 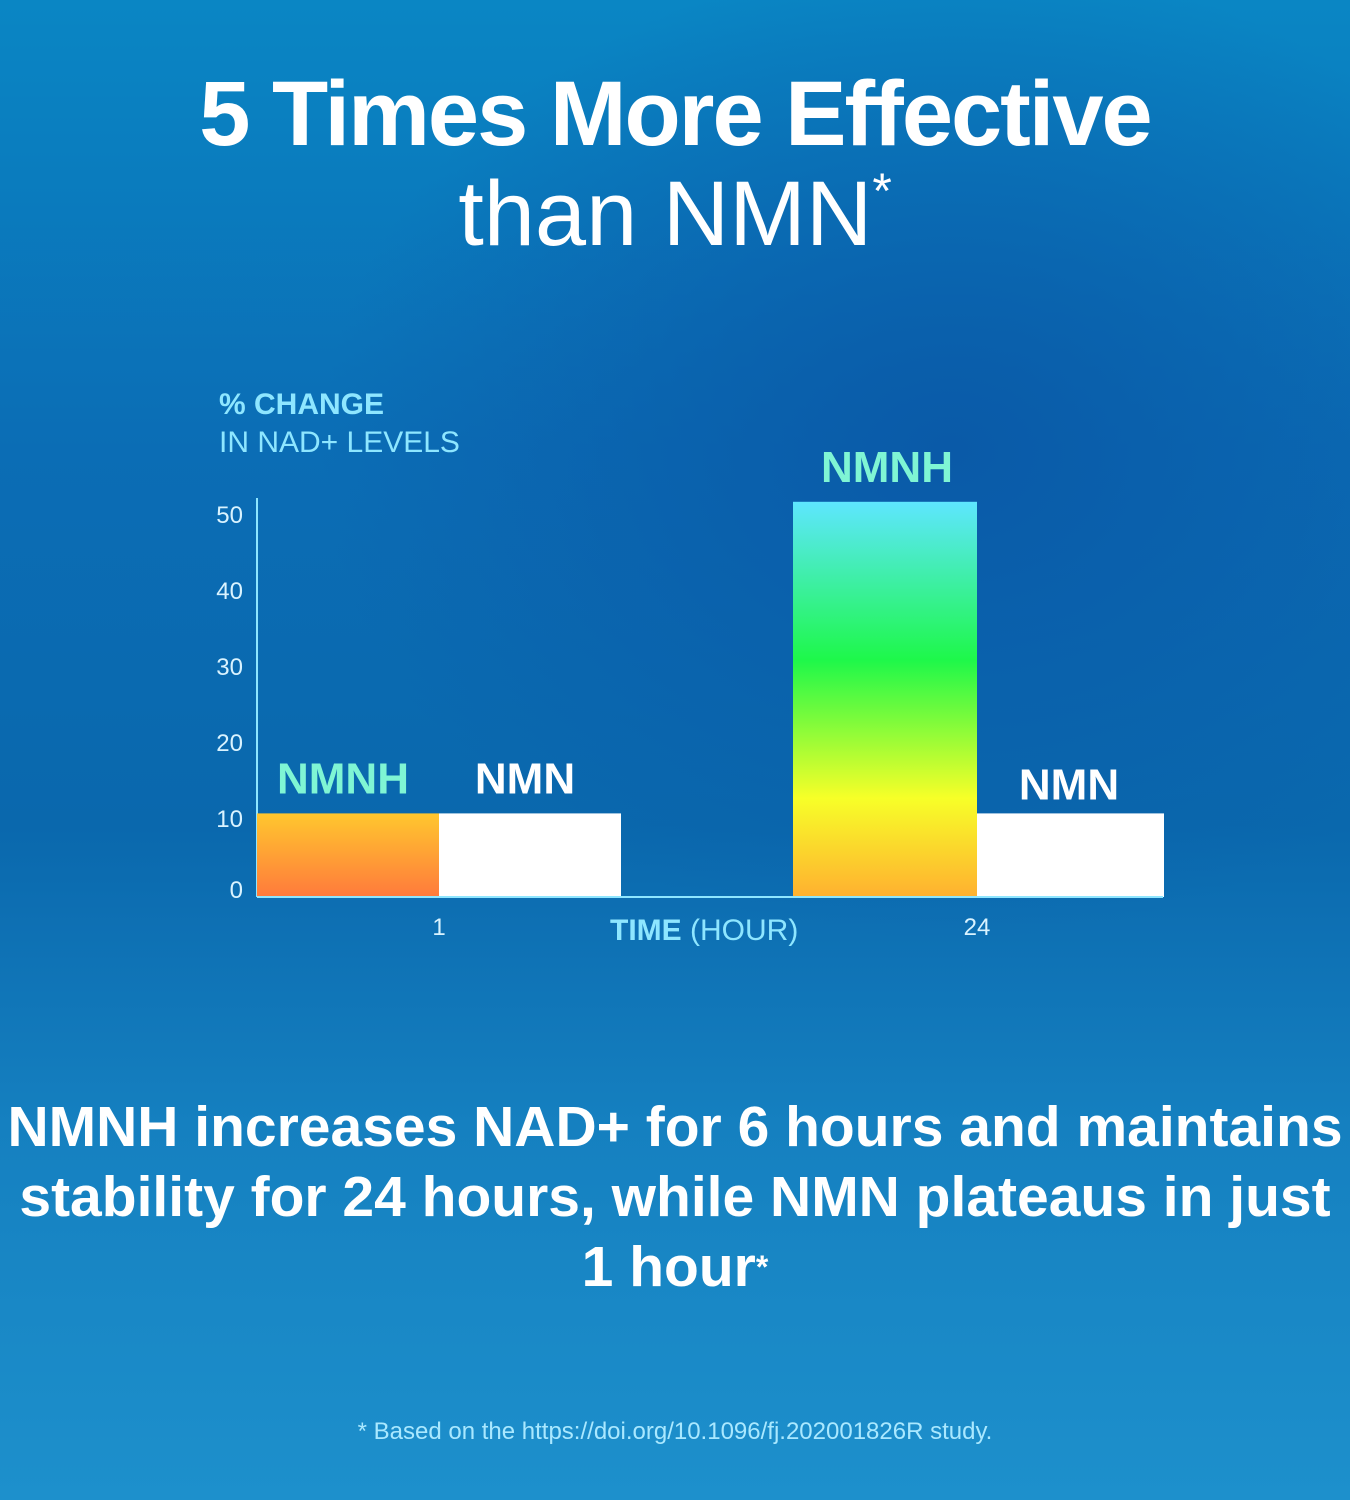 I want to click on y-tick-label: 30, so click(x=229, y=667).